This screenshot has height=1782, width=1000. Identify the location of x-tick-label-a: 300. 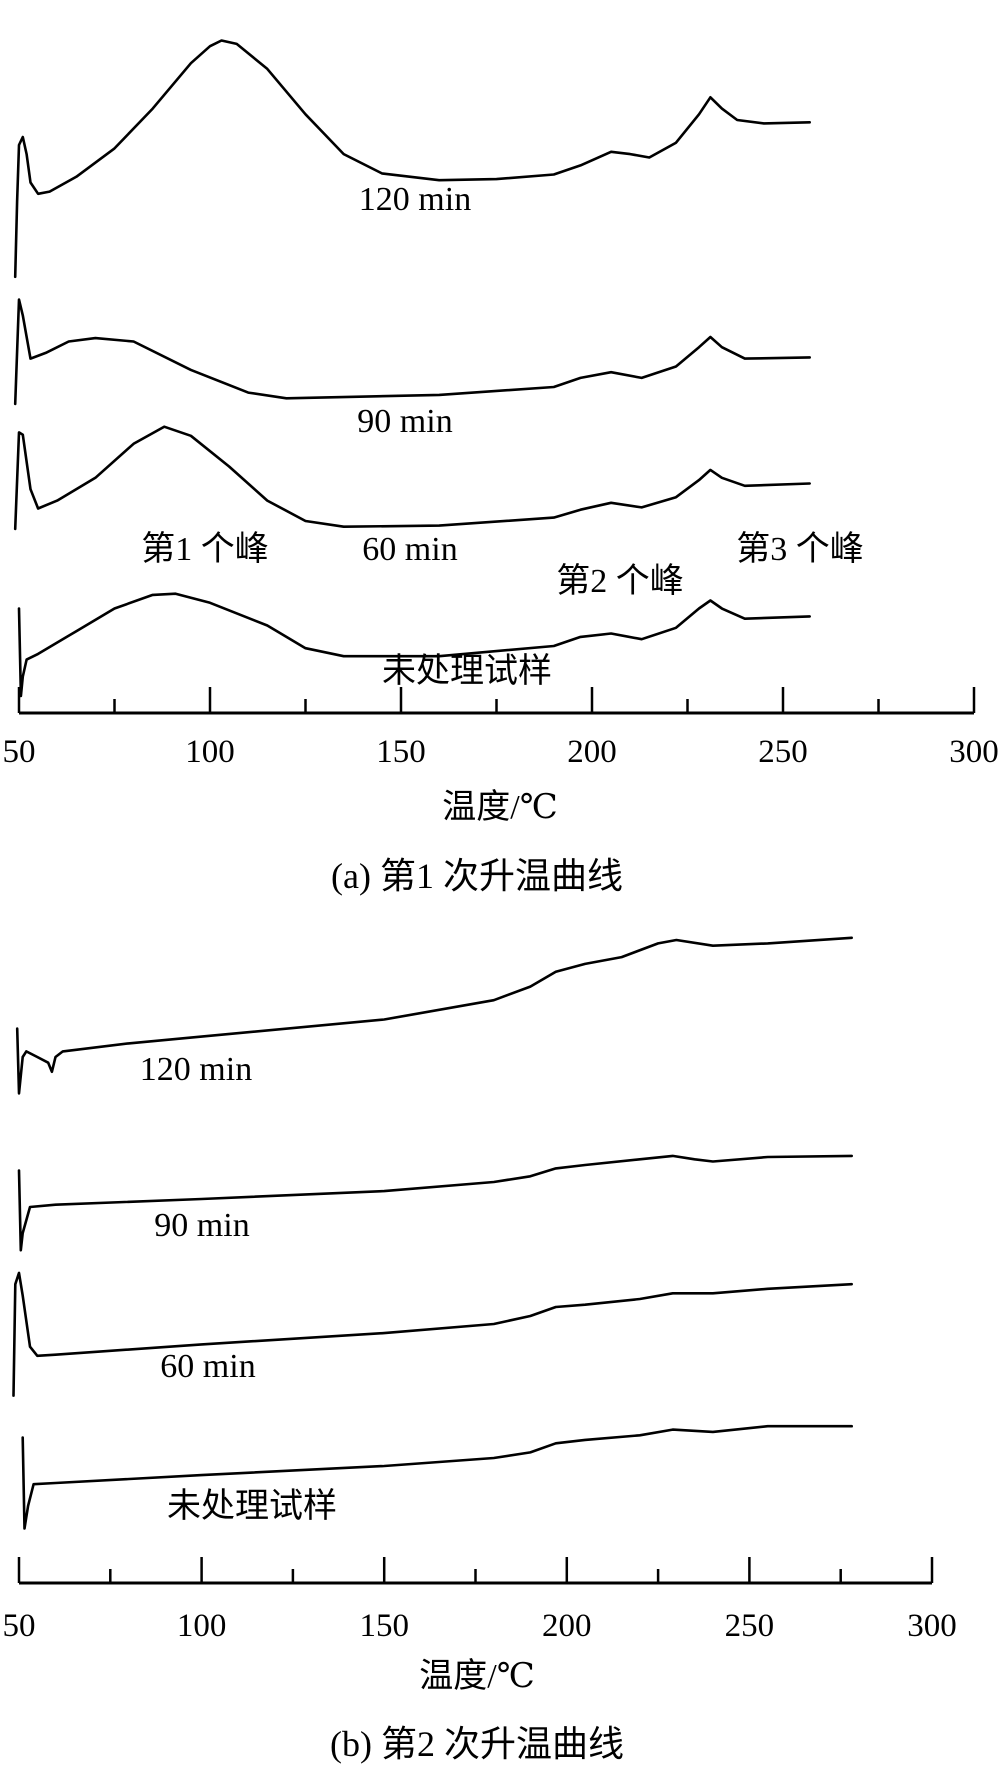
(974, 752).